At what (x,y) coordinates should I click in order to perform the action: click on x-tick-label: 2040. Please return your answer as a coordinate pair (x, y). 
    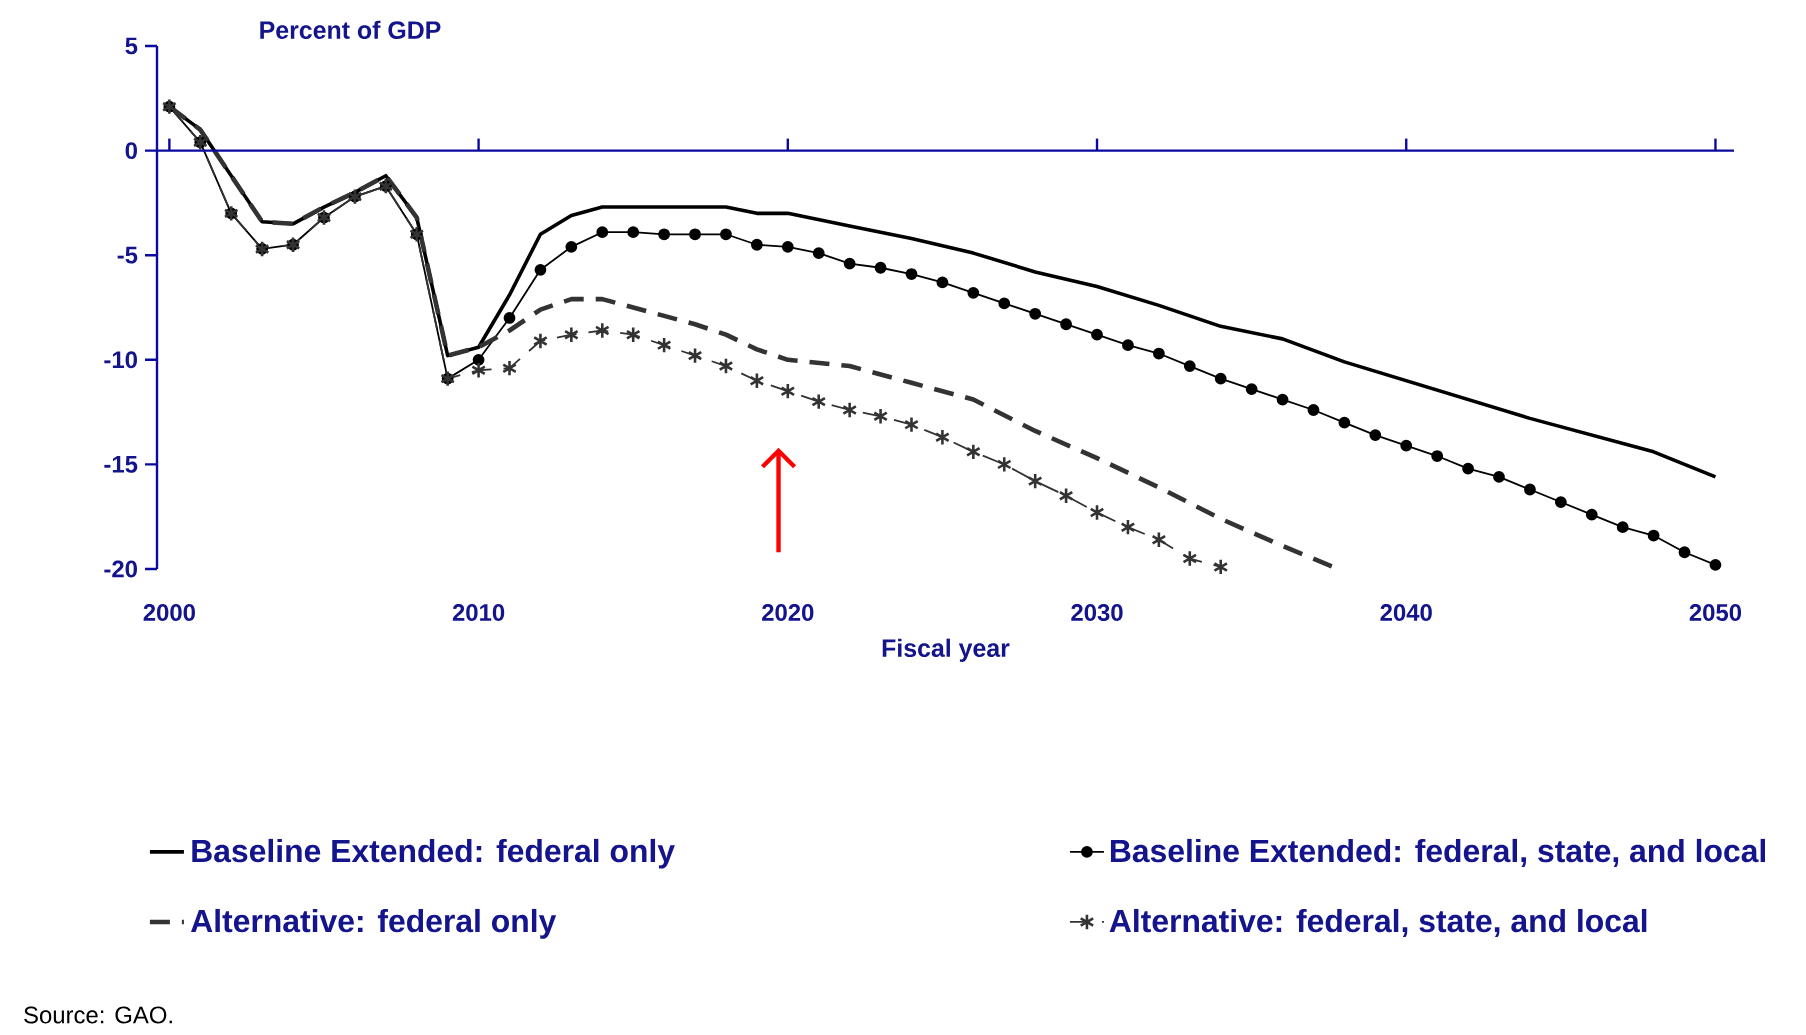
    Looking at the image, I should click on (1406, 612).